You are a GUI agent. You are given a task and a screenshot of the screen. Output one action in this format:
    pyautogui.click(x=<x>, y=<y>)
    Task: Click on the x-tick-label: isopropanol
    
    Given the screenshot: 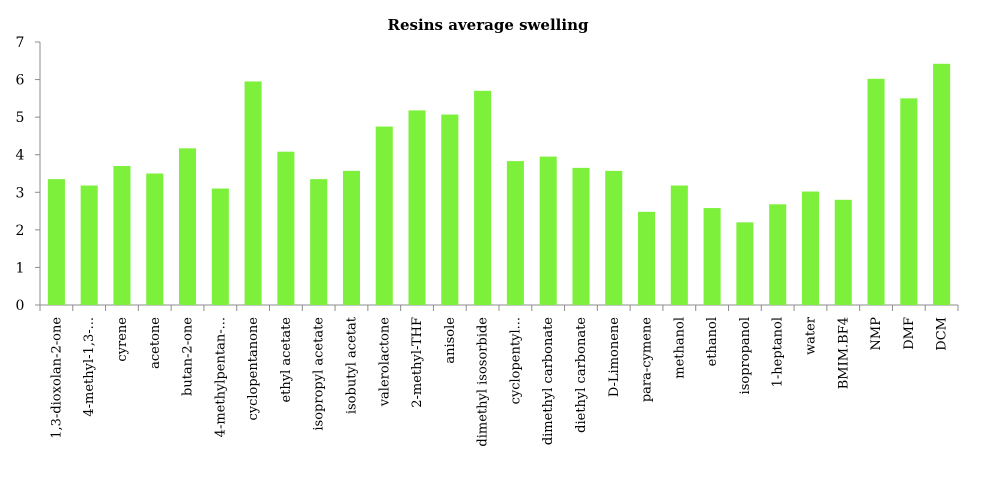 What is the action you would take?
    pyautogui.click(x=745, y=355)
    